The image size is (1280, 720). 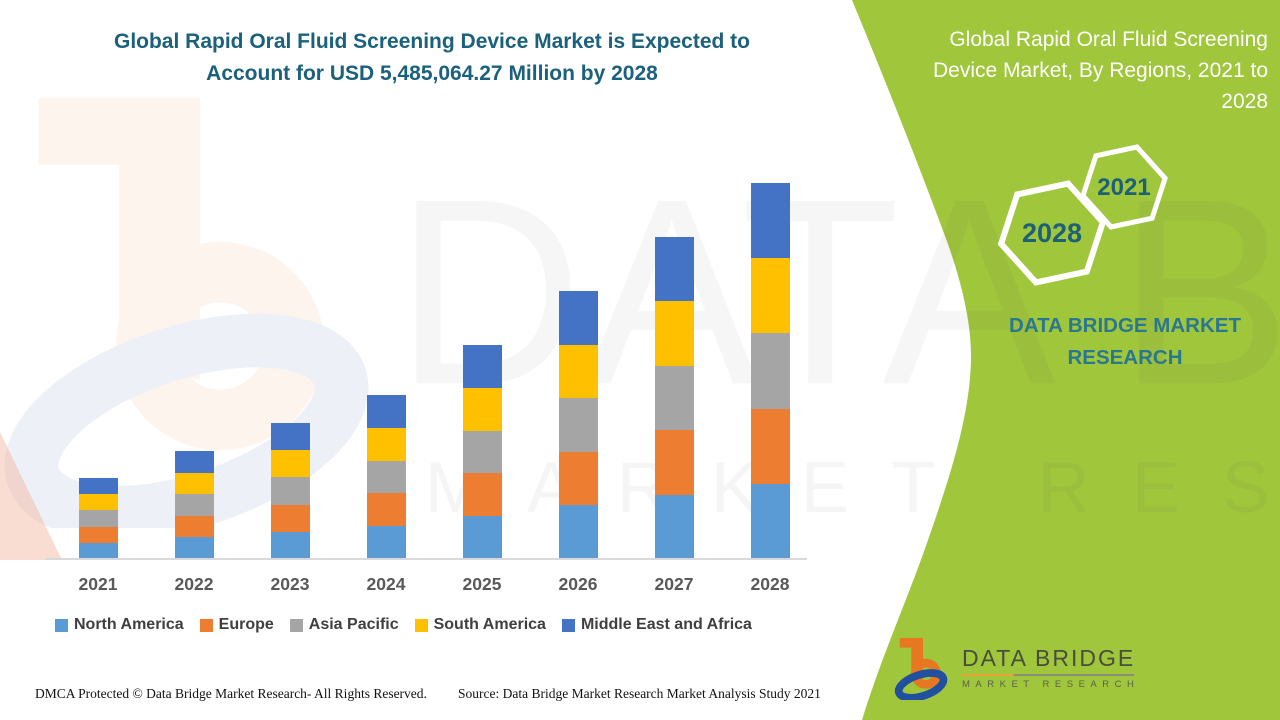 I want to click on x-axis-line, so click(x=426, y=559).